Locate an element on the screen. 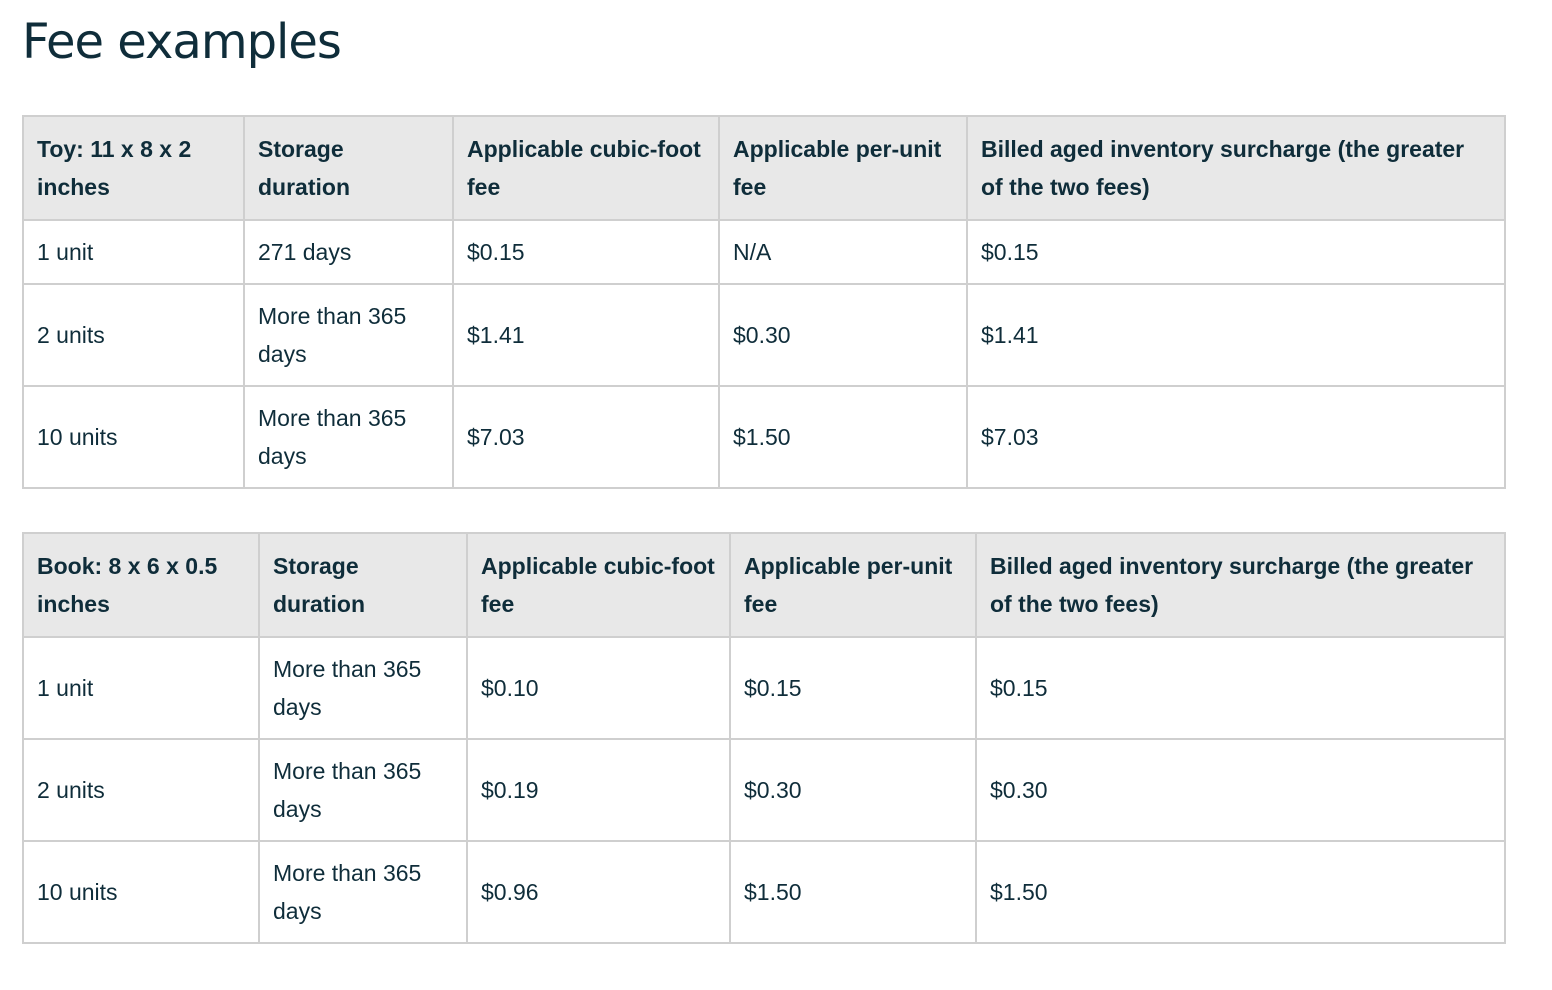 Image resolution: width=1552 pixels, height=990 pixels. table-cell: $0.10 is located at coordinates (598, 688).